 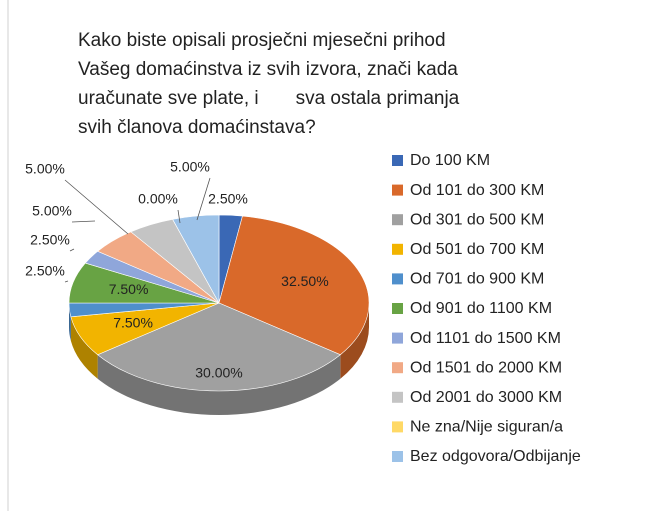 I want to click on chart-title: svih članova domaćinstava?, so click(x=197, y=127).